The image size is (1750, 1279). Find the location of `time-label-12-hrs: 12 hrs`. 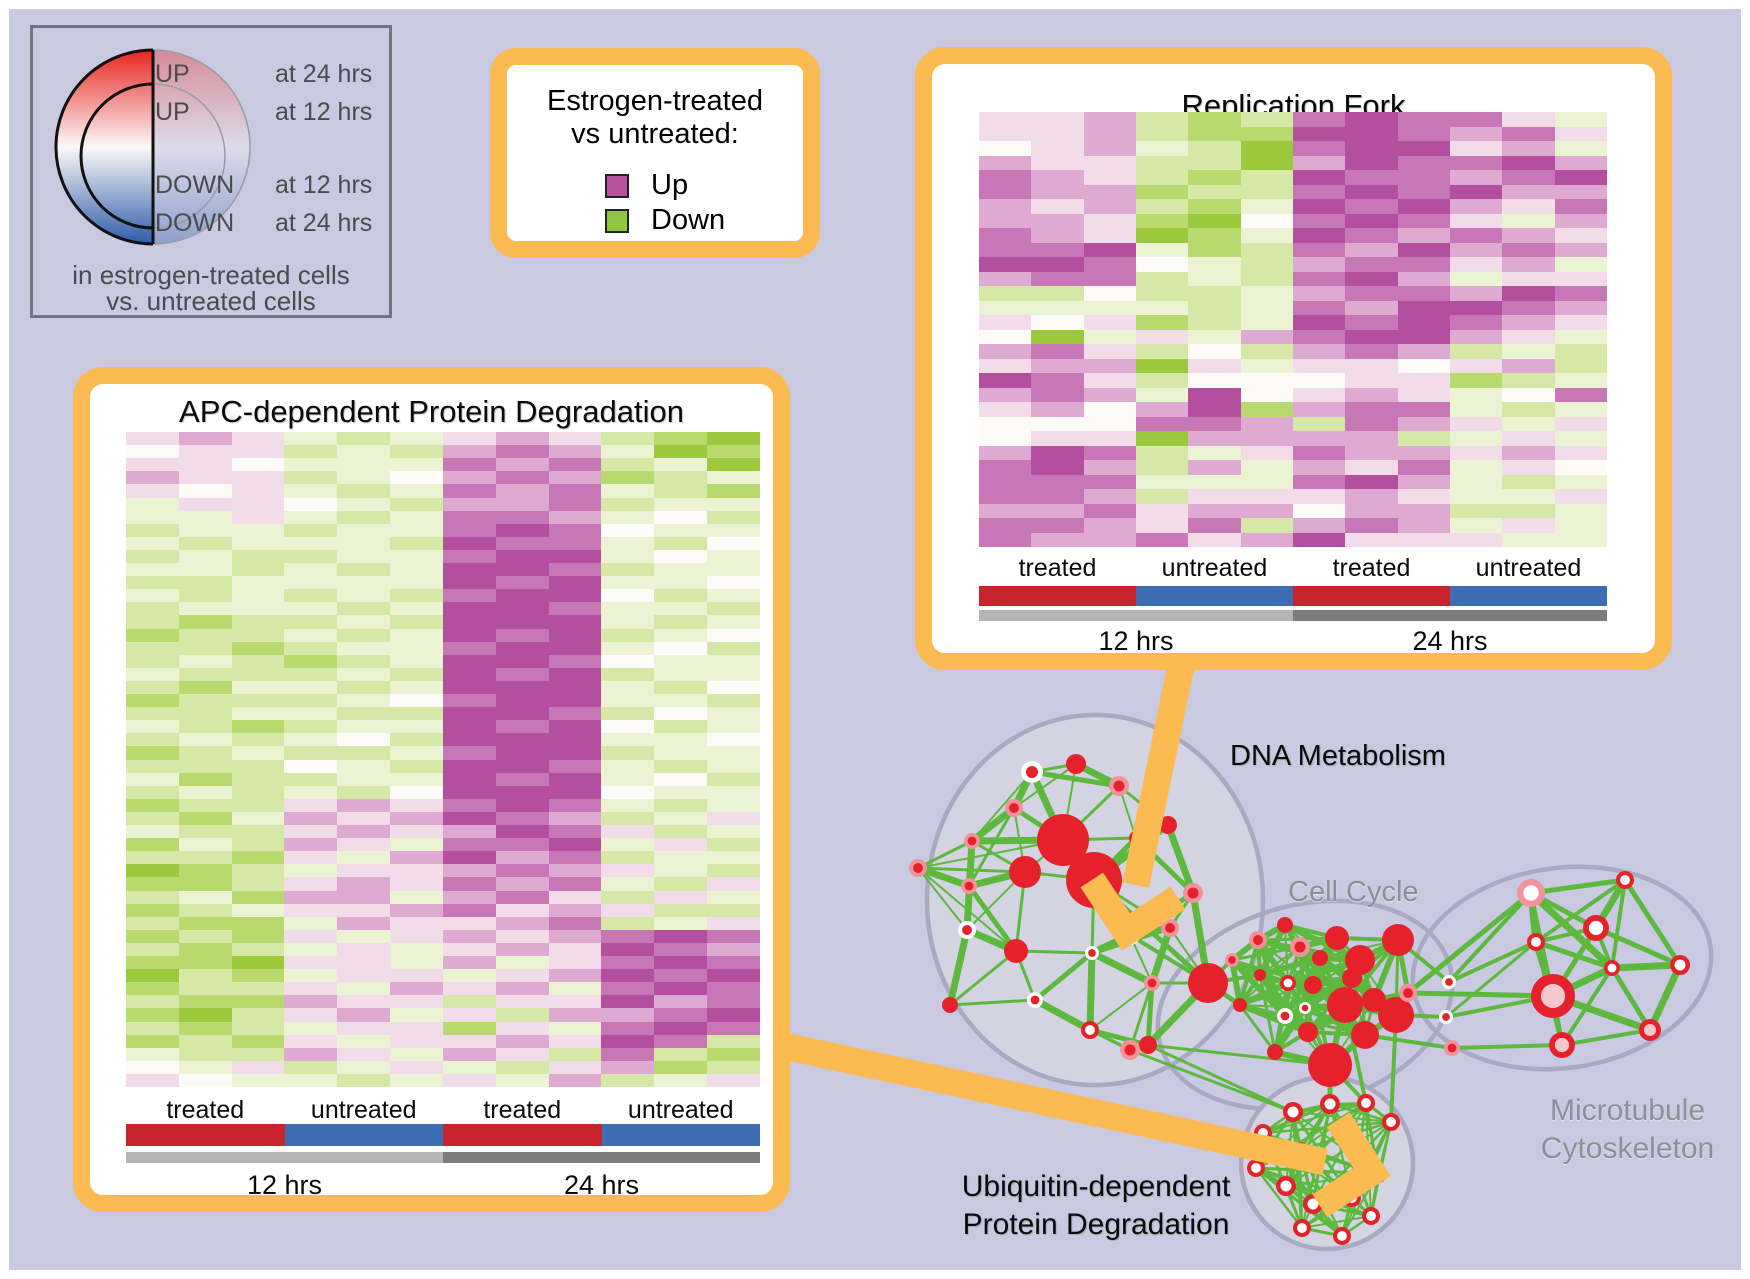

time-label-12-hrs: 12 hrs is located at coordinates (1136, 641).